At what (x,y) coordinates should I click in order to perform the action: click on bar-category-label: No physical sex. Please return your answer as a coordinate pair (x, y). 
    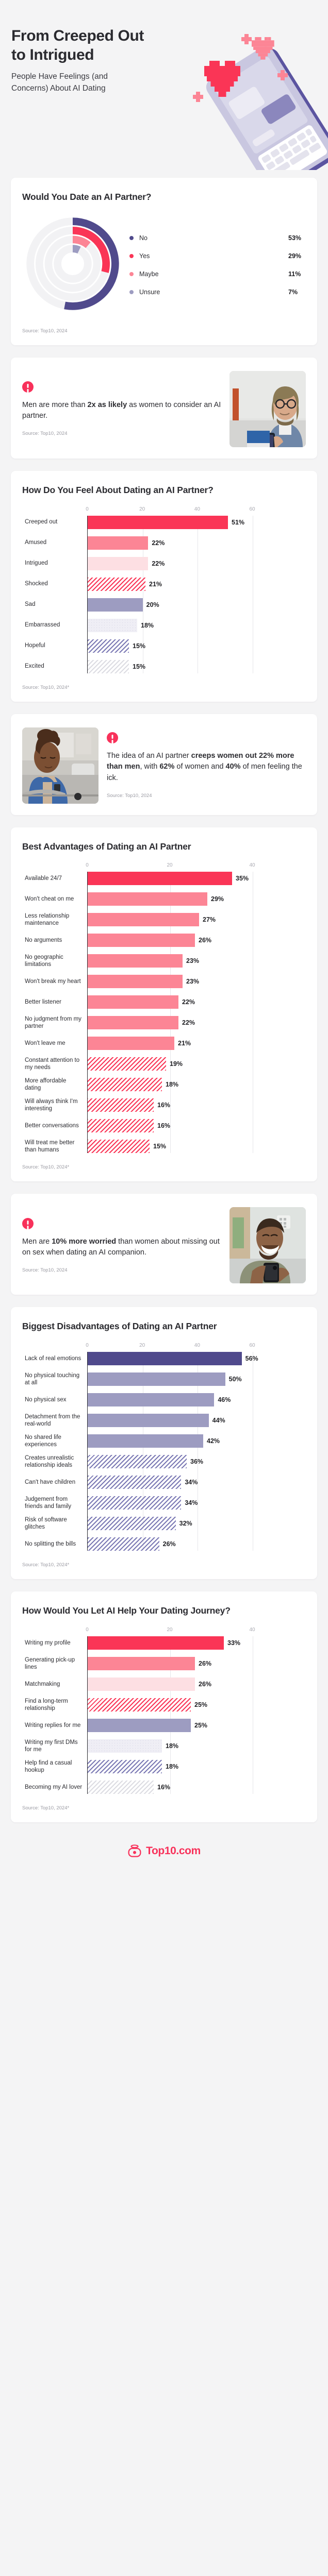
    Looking at the image, I should click on (46, 1399).